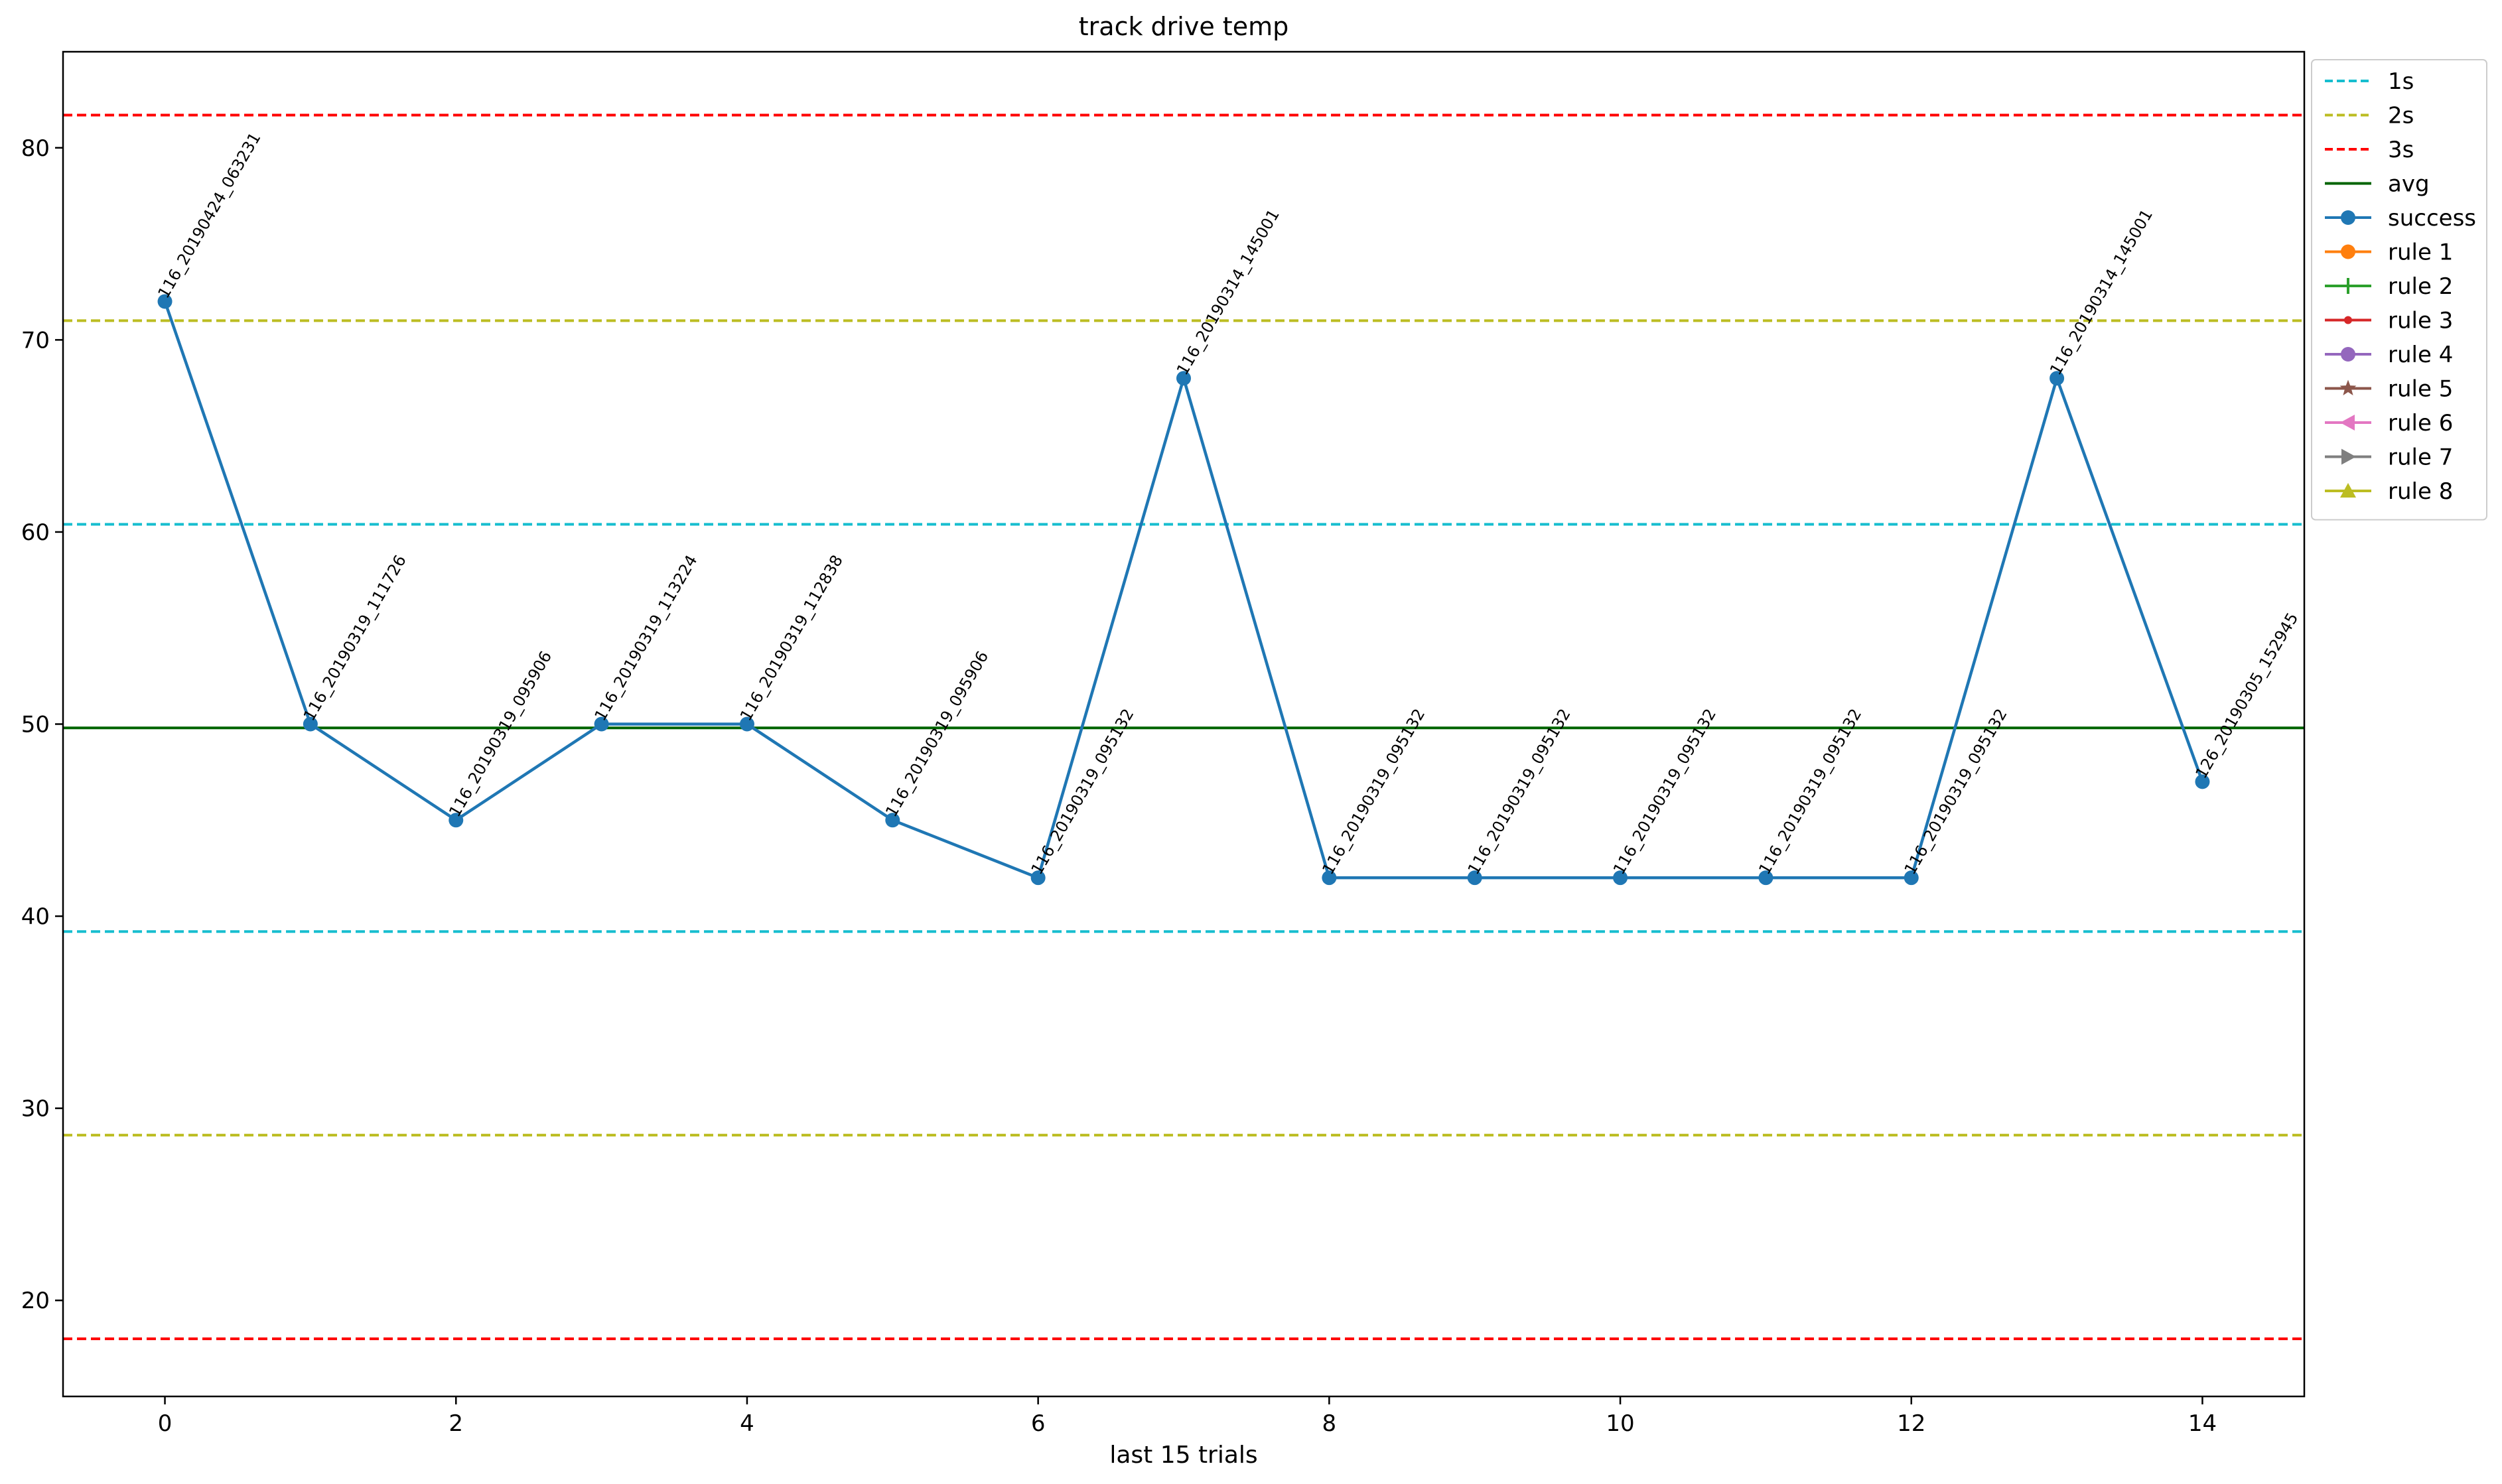 The image size is (2502, 1484). Describe the element at coordinates (2202, 1423) in the screenshot. I see `x-tick-label-14: 14` at that location.